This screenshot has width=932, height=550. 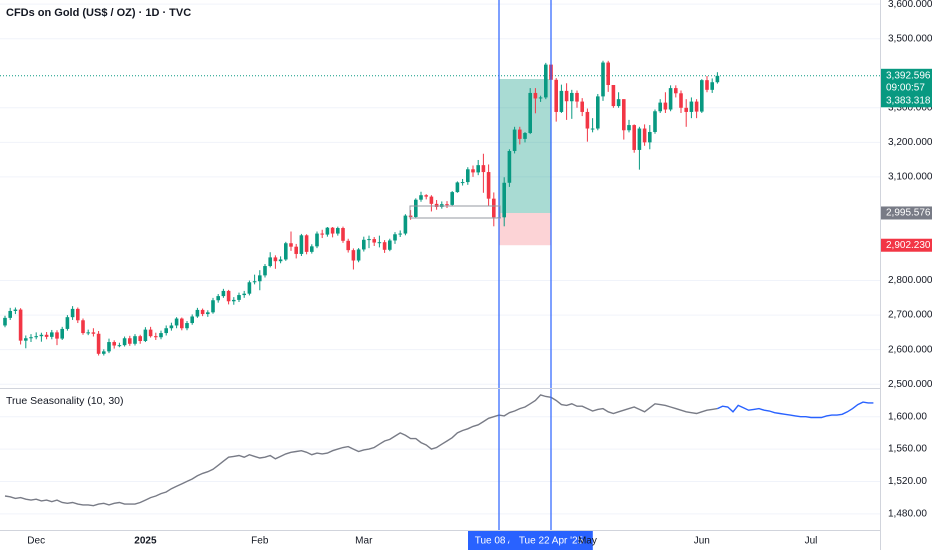 What do you see at coordinates (908, 75) in the screenshot?
I see `last-price-label: 3,392.596` at bounding box center [908, 75].